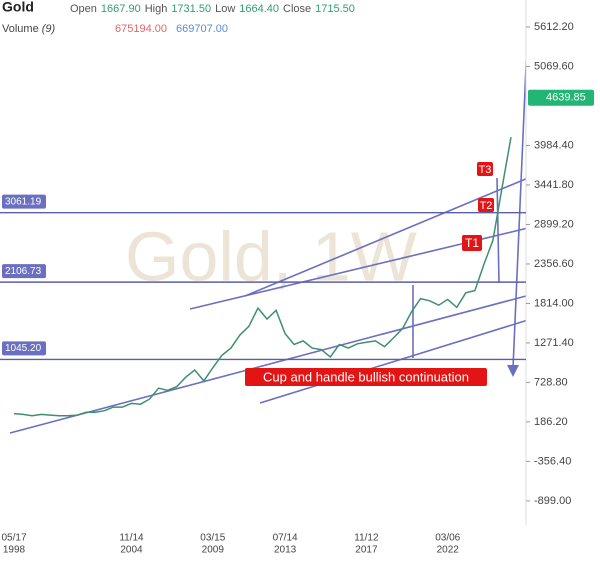  I want to click on y-tick-label: -356.40, so click(552, 461).